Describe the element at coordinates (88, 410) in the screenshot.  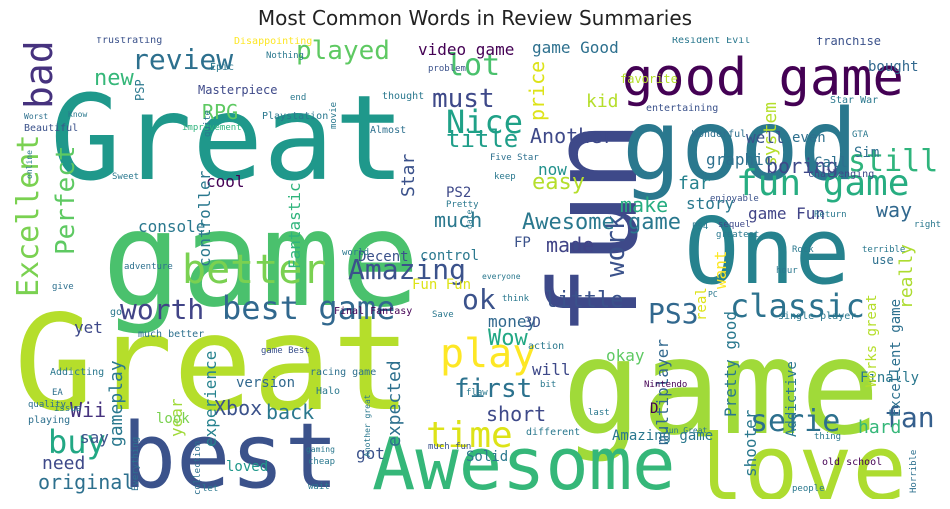
I see `word-47: Wii` at that location.